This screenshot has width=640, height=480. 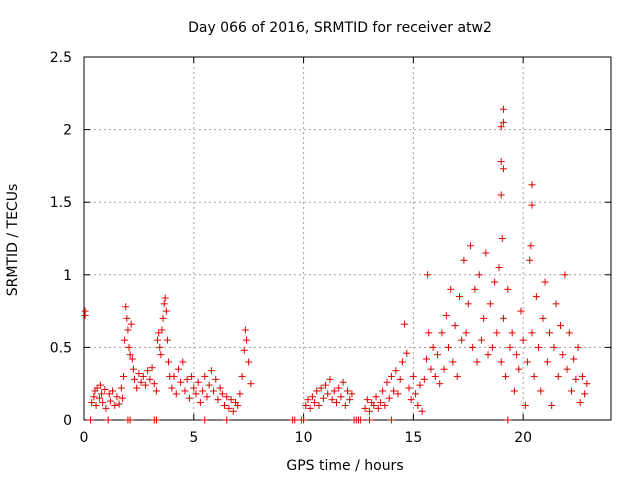 I want to click on x-tick-label: 10, so click(x=304, y=438).